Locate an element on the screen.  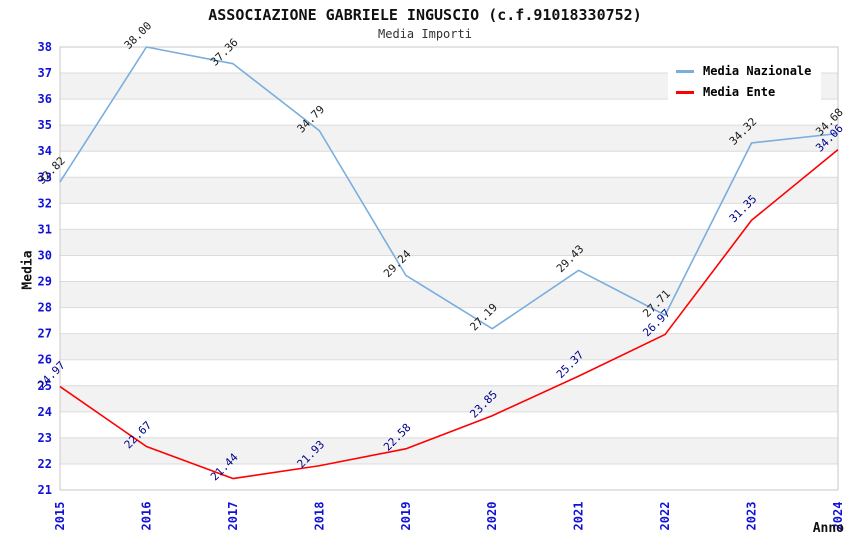
y-tick-label: 24 is located at coordinates (45, 412).